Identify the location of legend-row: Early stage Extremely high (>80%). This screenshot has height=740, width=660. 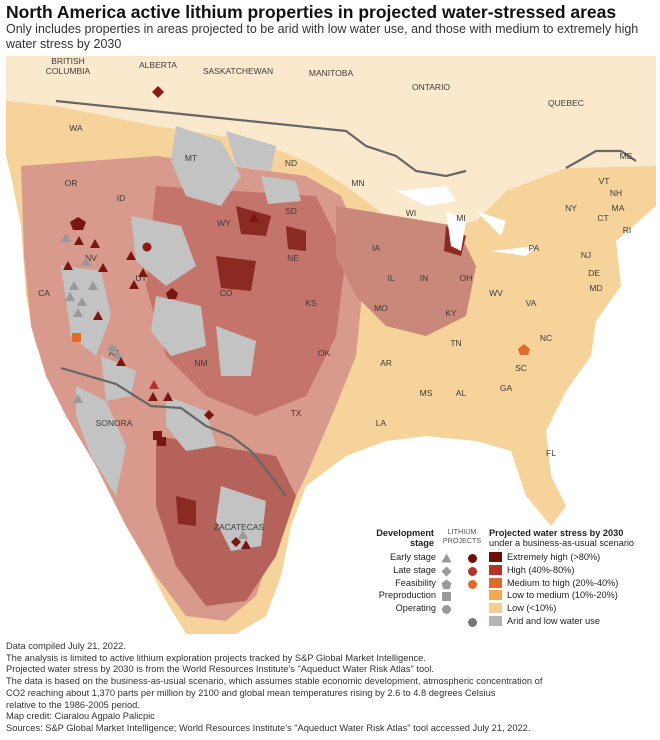
(508, 558).